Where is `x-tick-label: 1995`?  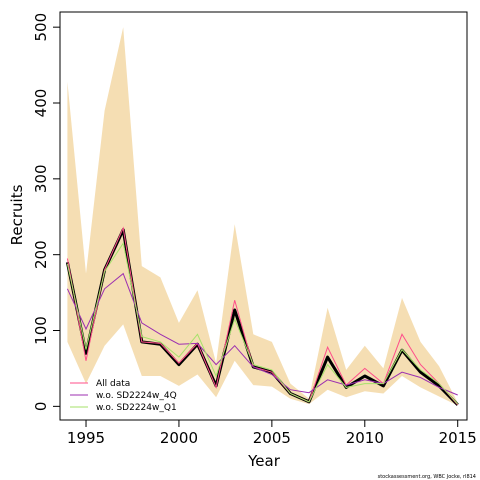
x-tick-label: 1995 is located at coordinates (86, 438).